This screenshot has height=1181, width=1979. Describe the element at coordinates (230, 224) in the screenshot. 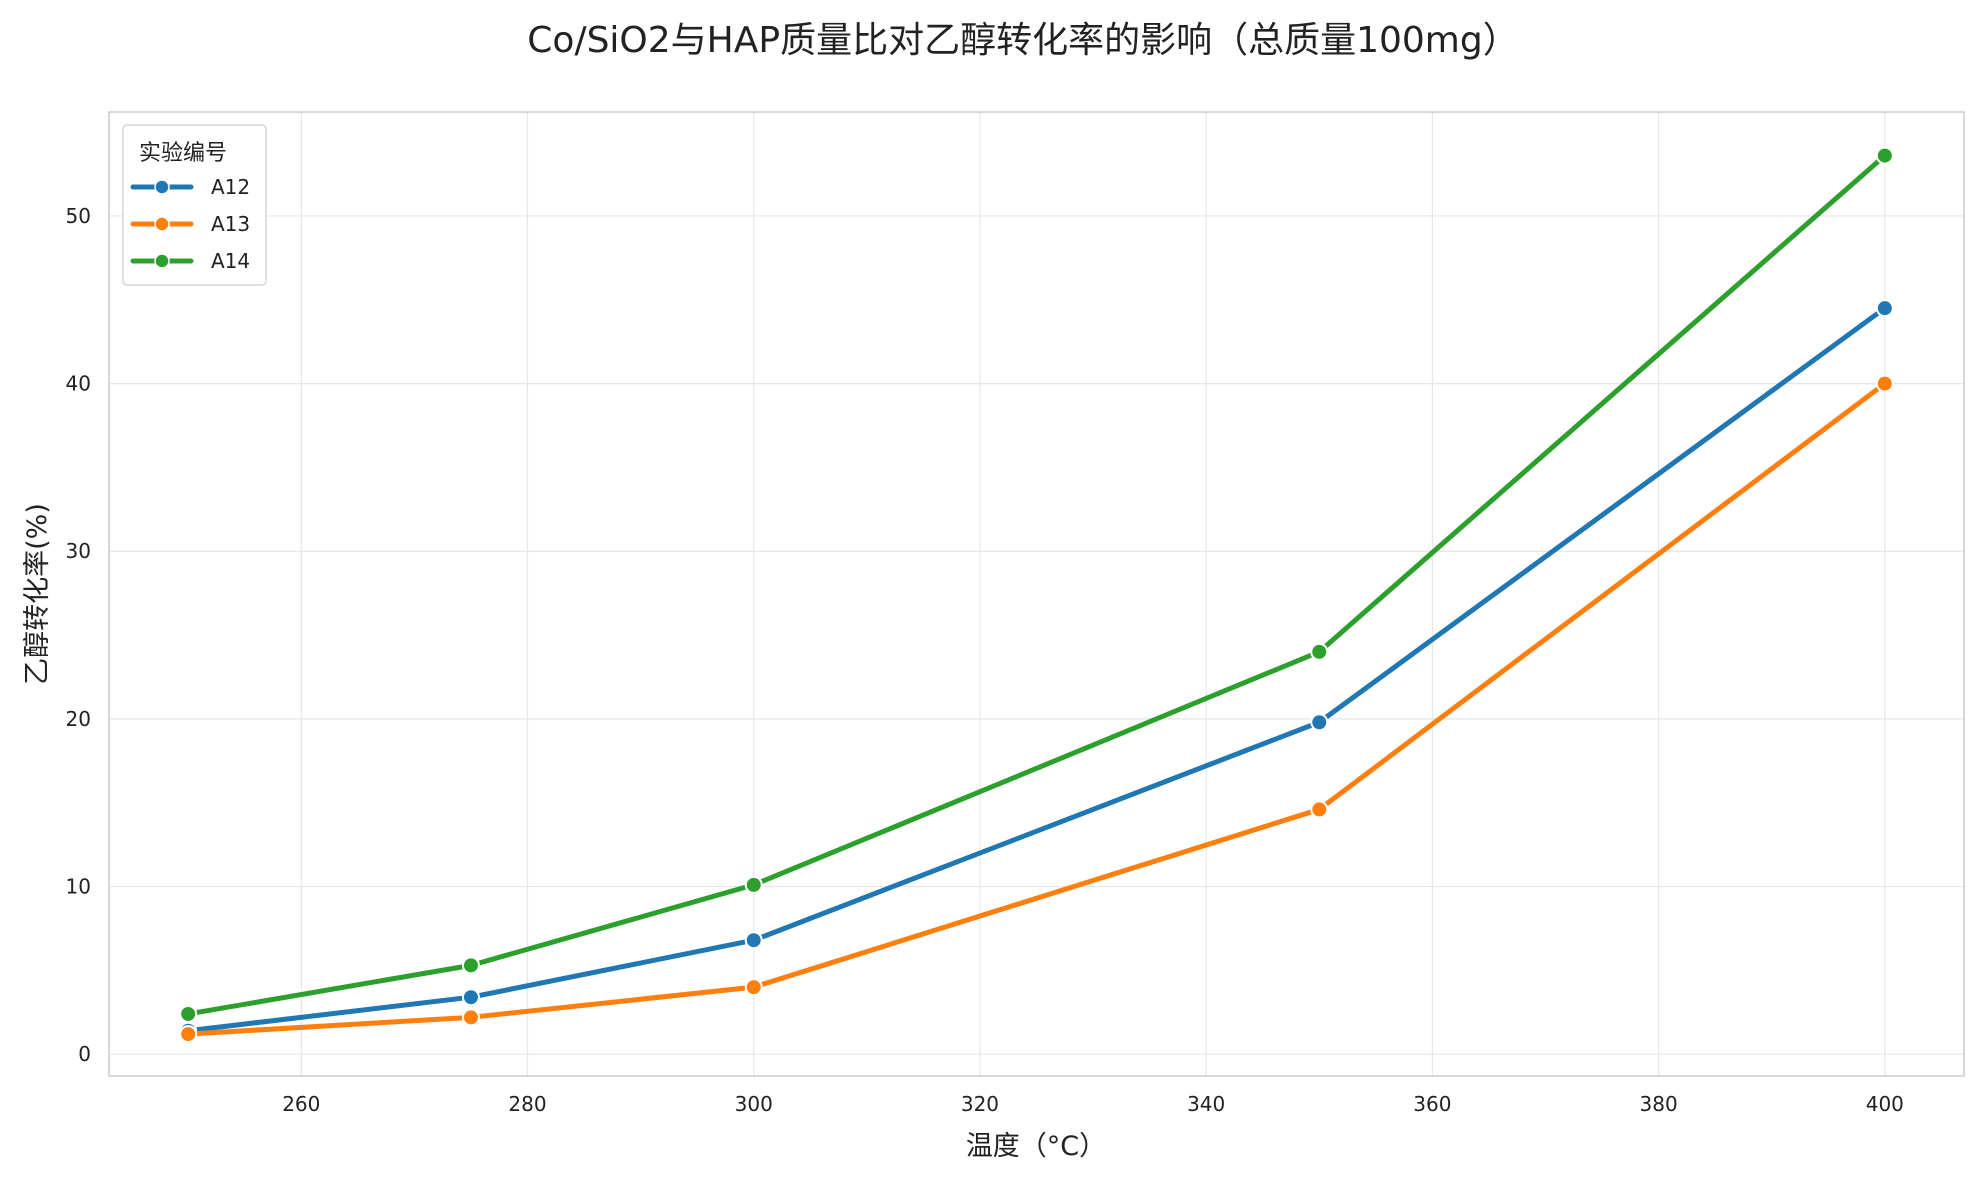

I see `legend-label: A13` at that location.